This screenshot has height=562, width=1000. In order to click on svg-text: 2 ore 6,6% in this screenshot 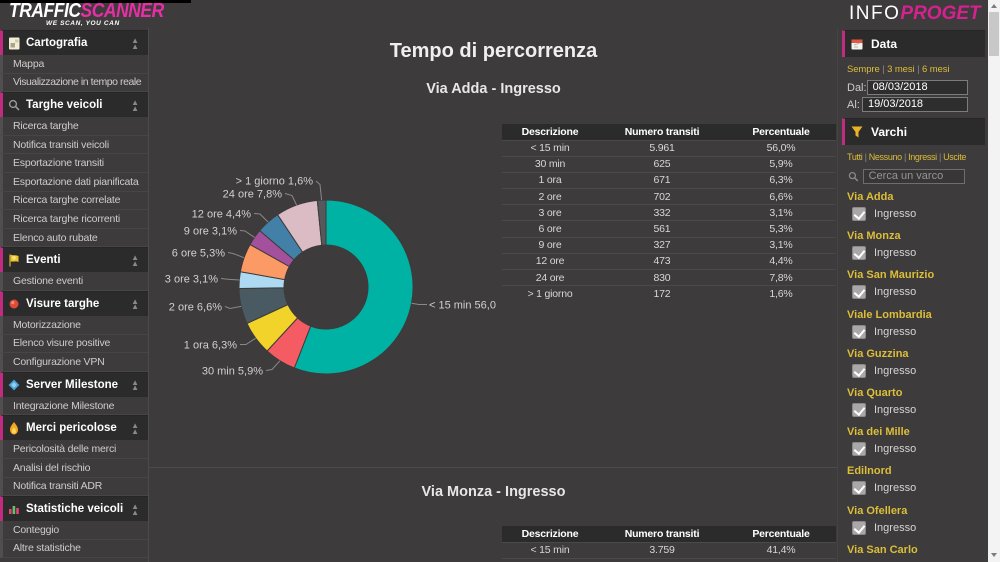, I will do `click(195, 308)`.